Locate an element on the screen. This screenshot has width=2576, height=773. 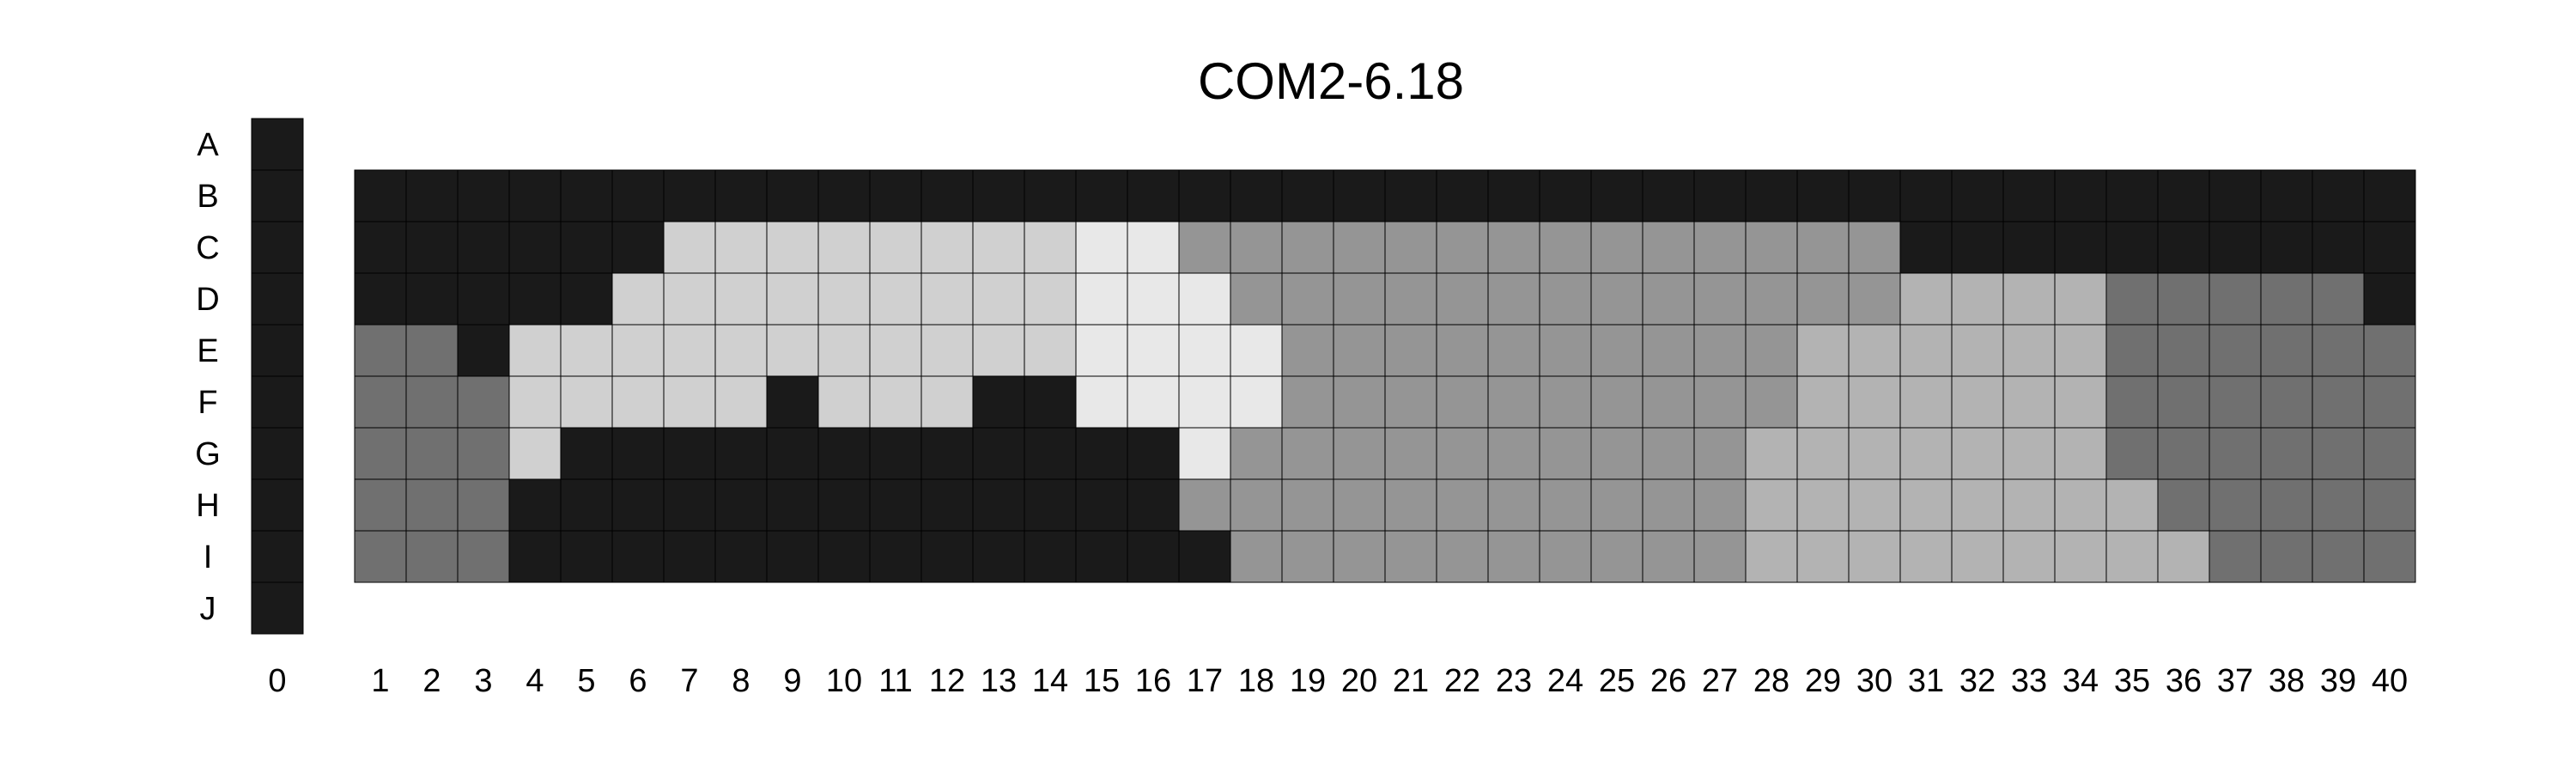
cell-27-i is located at coordinates (1720, 556).